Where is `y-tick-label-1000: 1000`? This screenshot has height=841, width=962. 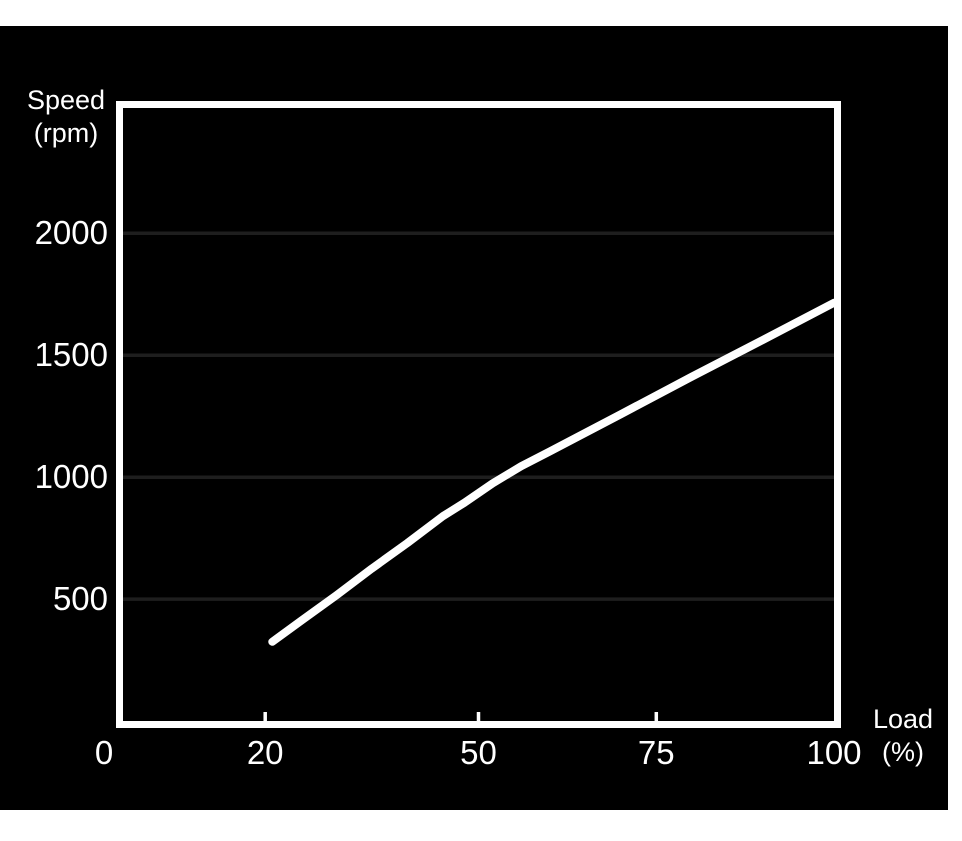 y-tick-label-1000: 1000 is located at coordinates (71, 477).